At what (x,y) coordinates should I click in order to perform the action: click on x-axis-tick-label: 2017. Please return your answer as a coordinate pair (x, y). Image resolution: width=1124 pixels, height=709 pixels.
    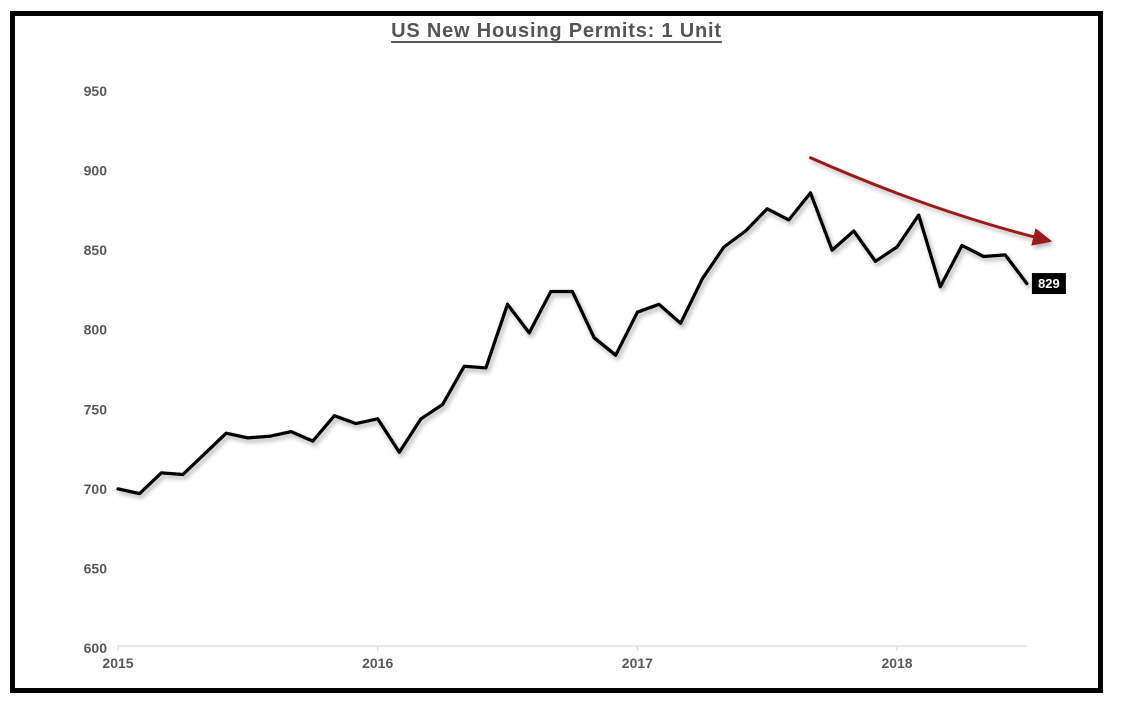
    Looking at the image, I should click on (637, 663).